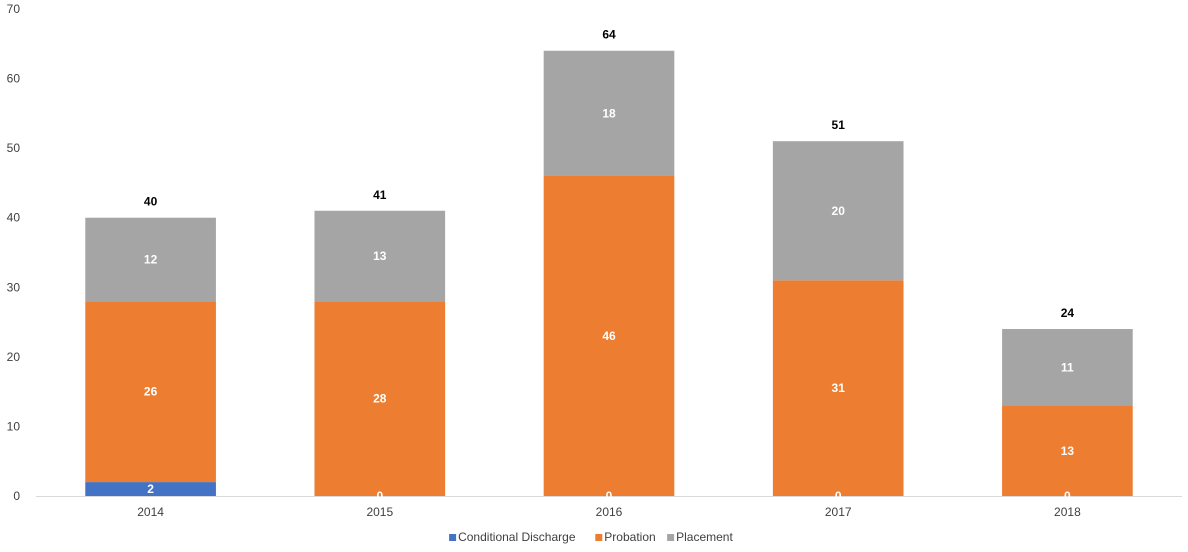 The image size is (1188, 552). Describe the element at coordinates (839, 125) in the screenshot. I see `total-label: 51` at that location.